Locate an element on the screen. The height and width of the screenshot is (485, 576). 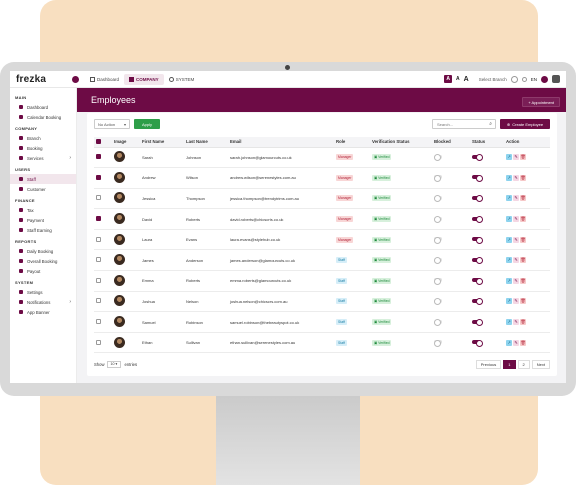
search-input: Search... ⌕ is located at coordinates (464, 124).